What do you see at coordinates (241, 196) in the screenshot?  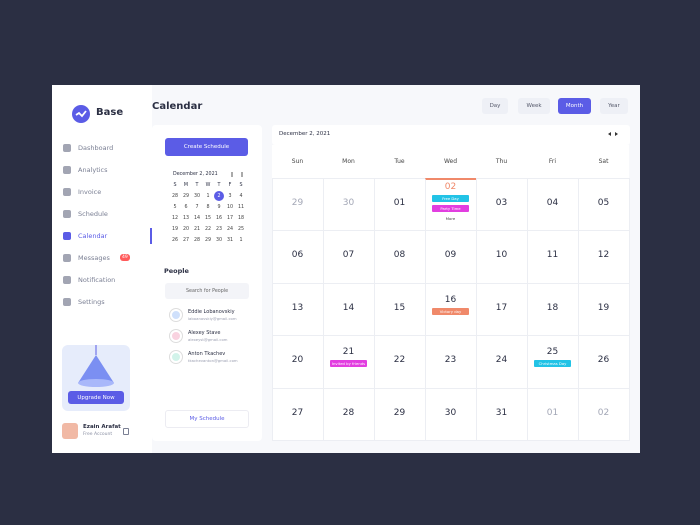 I see `mini-day: 4` at bounding box center [241, 196].